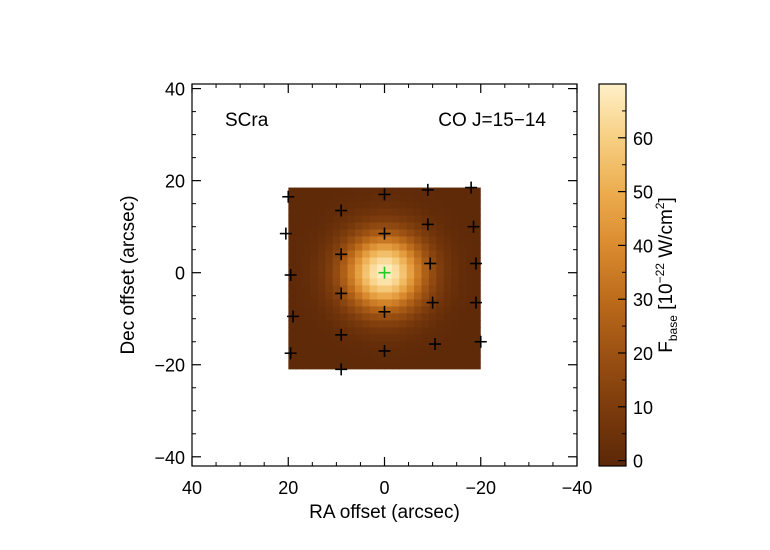 The width and height of the screenshot is (770, 550). I want to click on central-spaxel-marker, so click(384, 272).